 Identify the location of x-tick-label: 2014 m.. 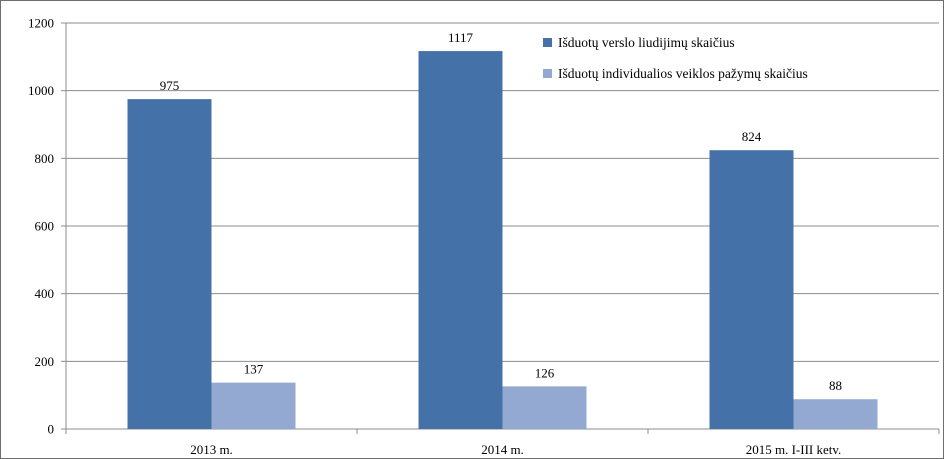
(502, 449).